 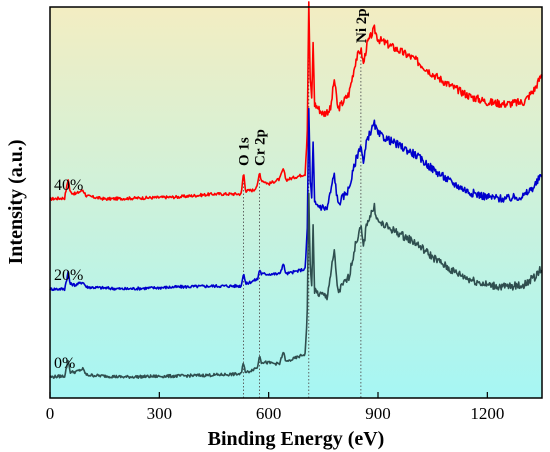 What do you see at coordinates (50, 413) in the screenshot?
I see `x-tick-label-0: 0` at bounding box center [50, 413].